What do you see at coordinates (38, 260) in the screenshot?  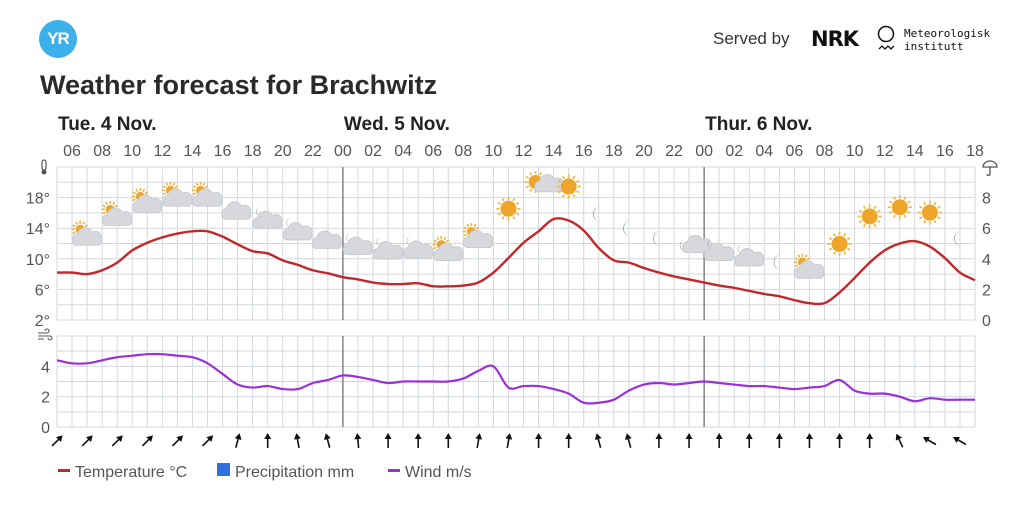 I see `temperature-tick-label: 10°` at bounding box center [38, 260].